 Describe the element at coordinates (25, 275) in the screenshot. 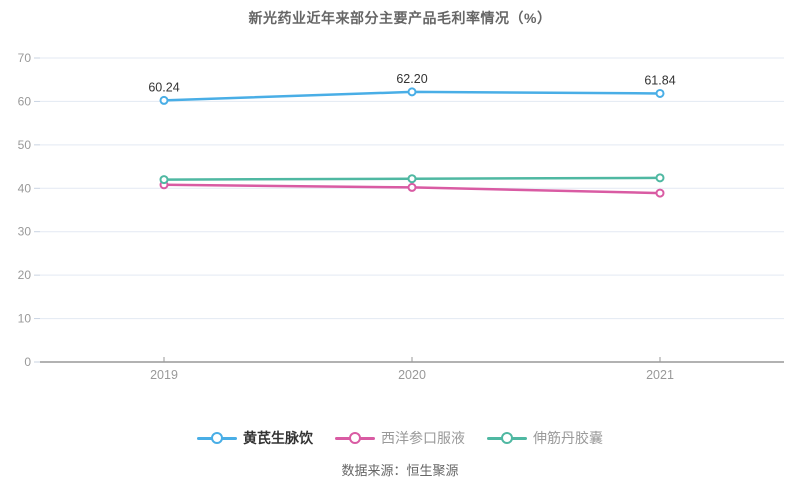

I see `y-axis-label: 20` at that location.